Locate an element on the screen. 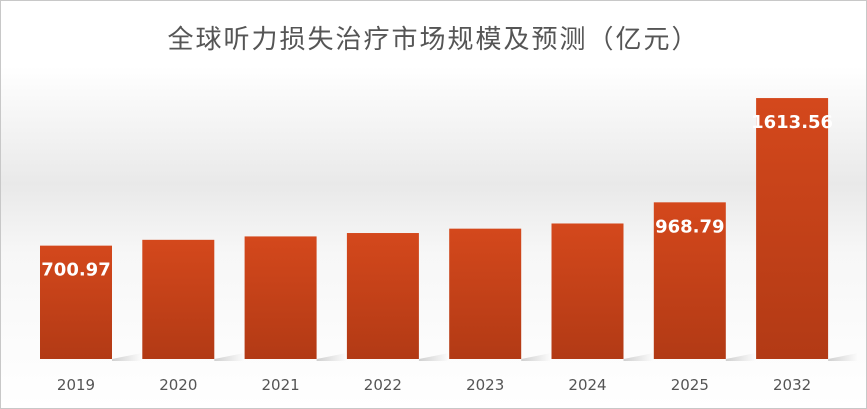 The width and height of the screenshot is (867, 409). data-label-2019: 700.97 is located at coordinates (75, 270).